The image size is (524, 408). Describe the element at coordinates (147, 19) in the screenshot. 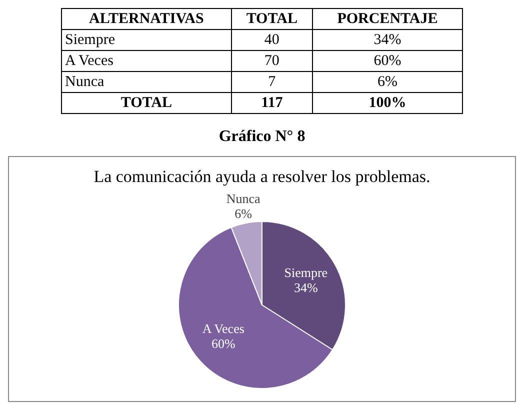

I see `text: ALTERNATIVAS` at that location.